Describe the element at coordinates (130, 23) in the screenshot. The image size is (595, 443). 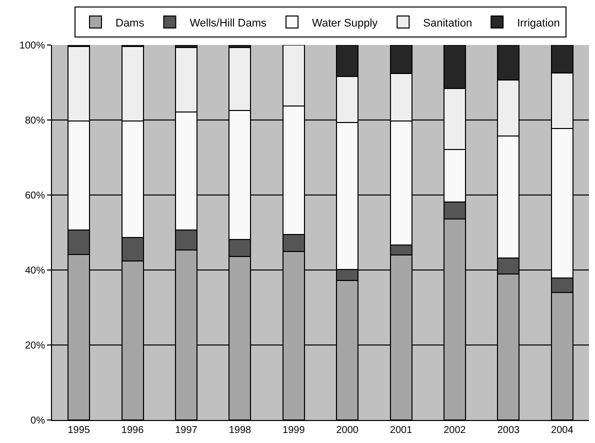
I see `legend-label: Dams` at that location.